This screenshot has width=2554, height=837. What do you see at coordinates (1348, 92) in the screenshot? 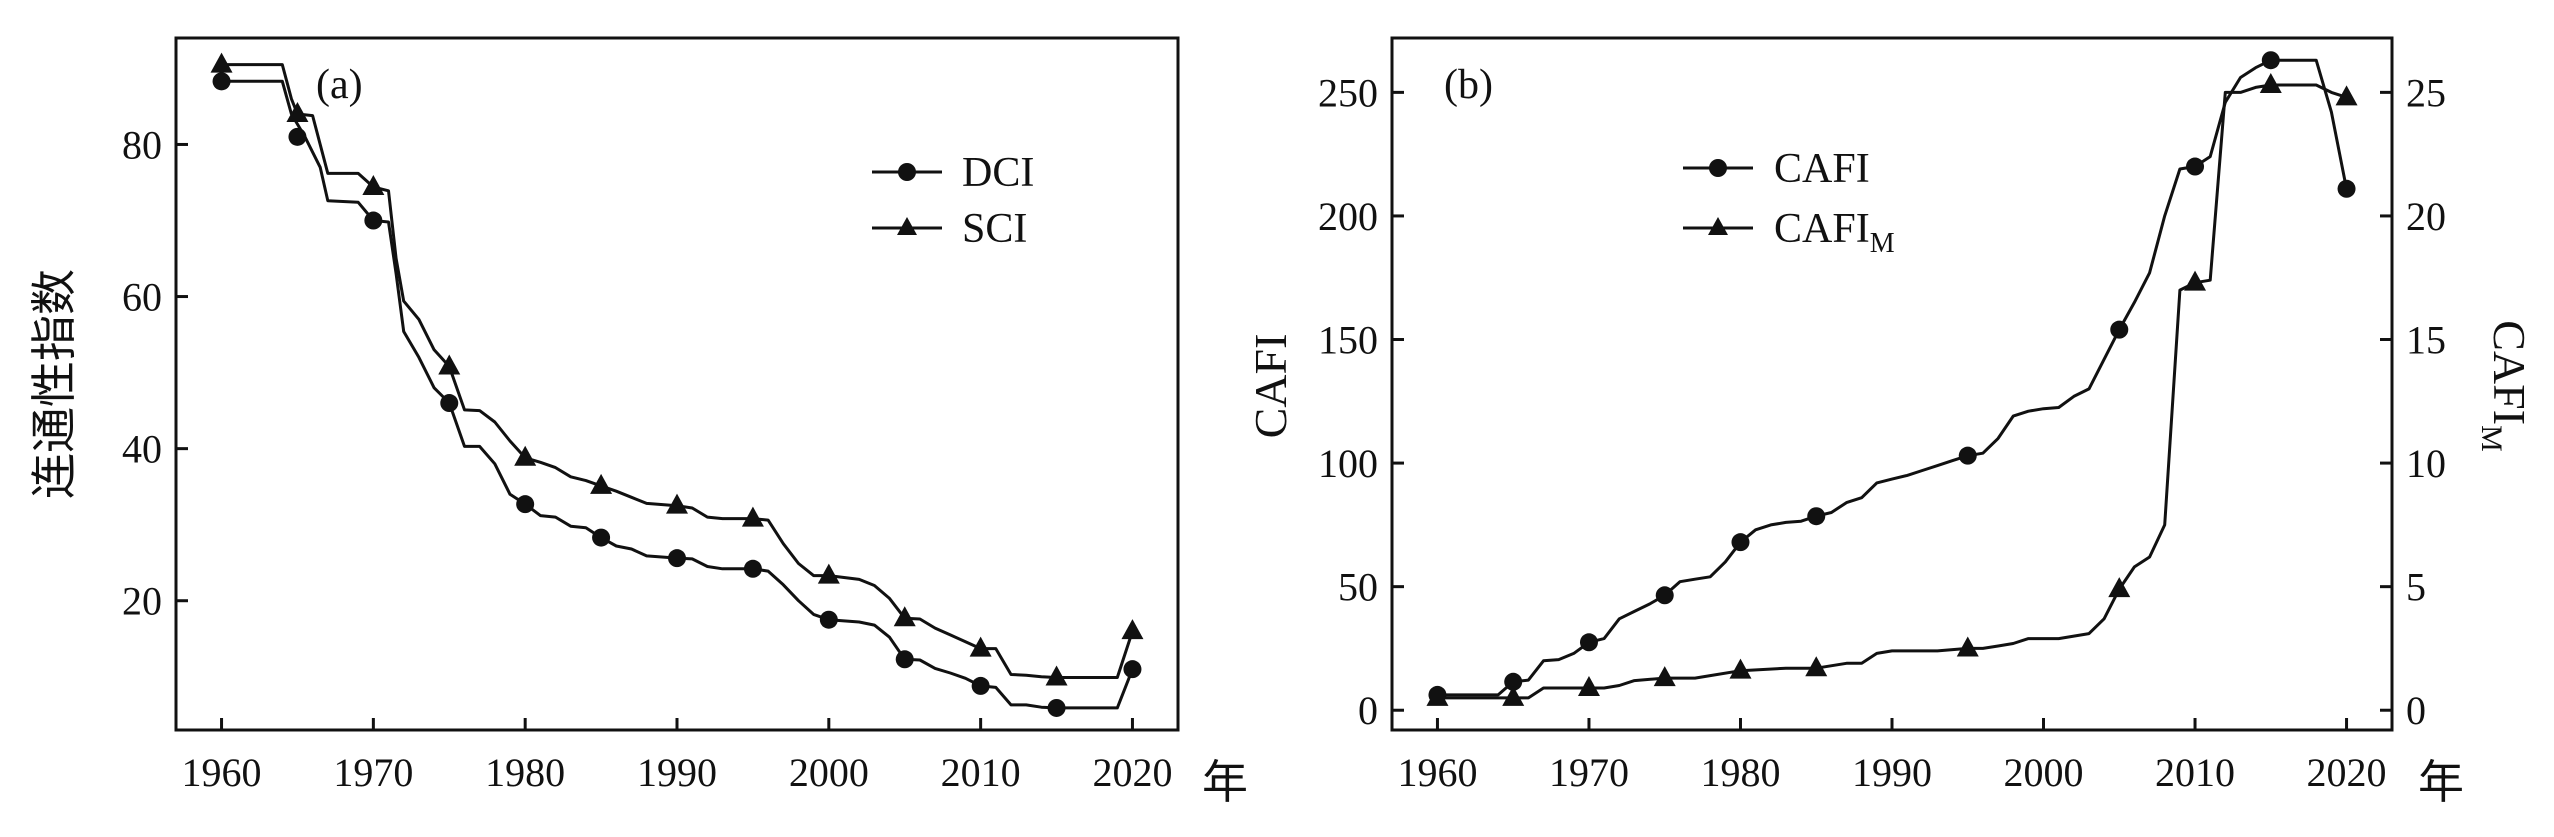
I see `y-tick-label: 250` at bounding box center [1348, 92].